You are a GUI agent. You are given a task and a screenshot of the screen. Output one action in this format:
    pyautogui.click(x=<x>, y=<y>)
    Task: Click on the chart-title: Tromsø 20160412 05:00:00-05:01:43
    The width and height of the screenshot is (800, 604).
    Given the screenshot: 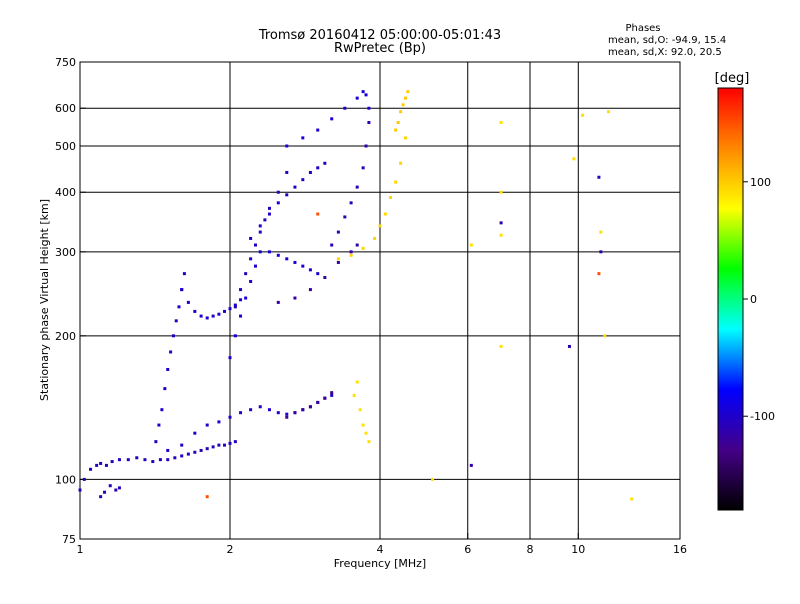 What is the action you would take?
    pyautogui.click(x=379, y=35)
    